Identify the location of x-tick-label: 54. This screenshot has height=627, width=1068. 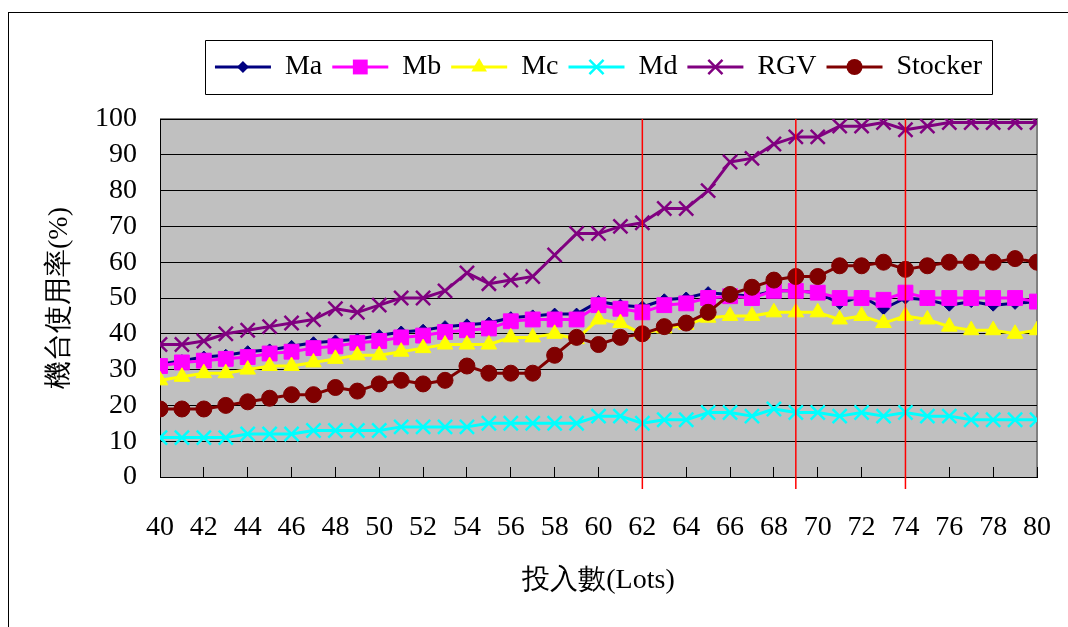
(466, 526).